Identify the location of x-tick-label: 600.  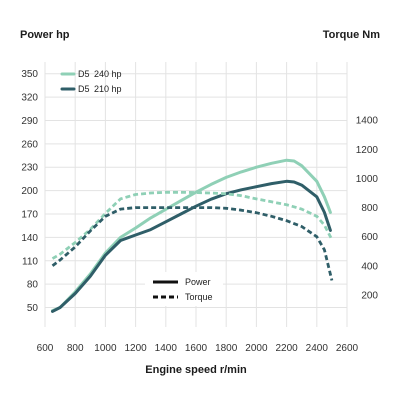
(45, 348).